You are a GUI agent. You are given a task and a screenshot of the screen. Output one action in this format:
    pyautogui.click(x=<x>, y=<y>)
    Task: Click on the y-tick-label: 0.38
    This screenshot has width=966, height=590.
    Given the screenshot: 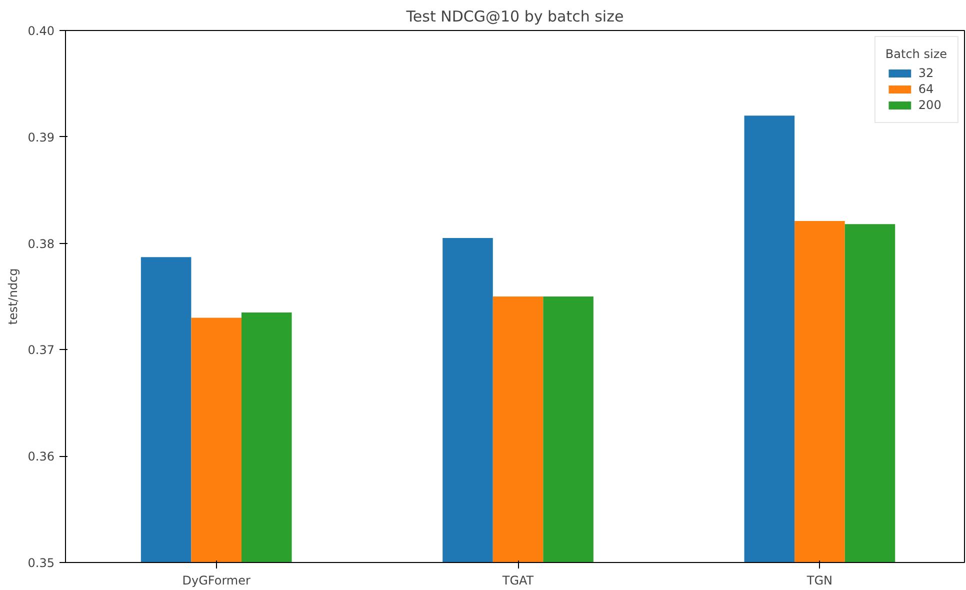 What is the action you would take?
    pyautogui.click(x=41, y=243)
    